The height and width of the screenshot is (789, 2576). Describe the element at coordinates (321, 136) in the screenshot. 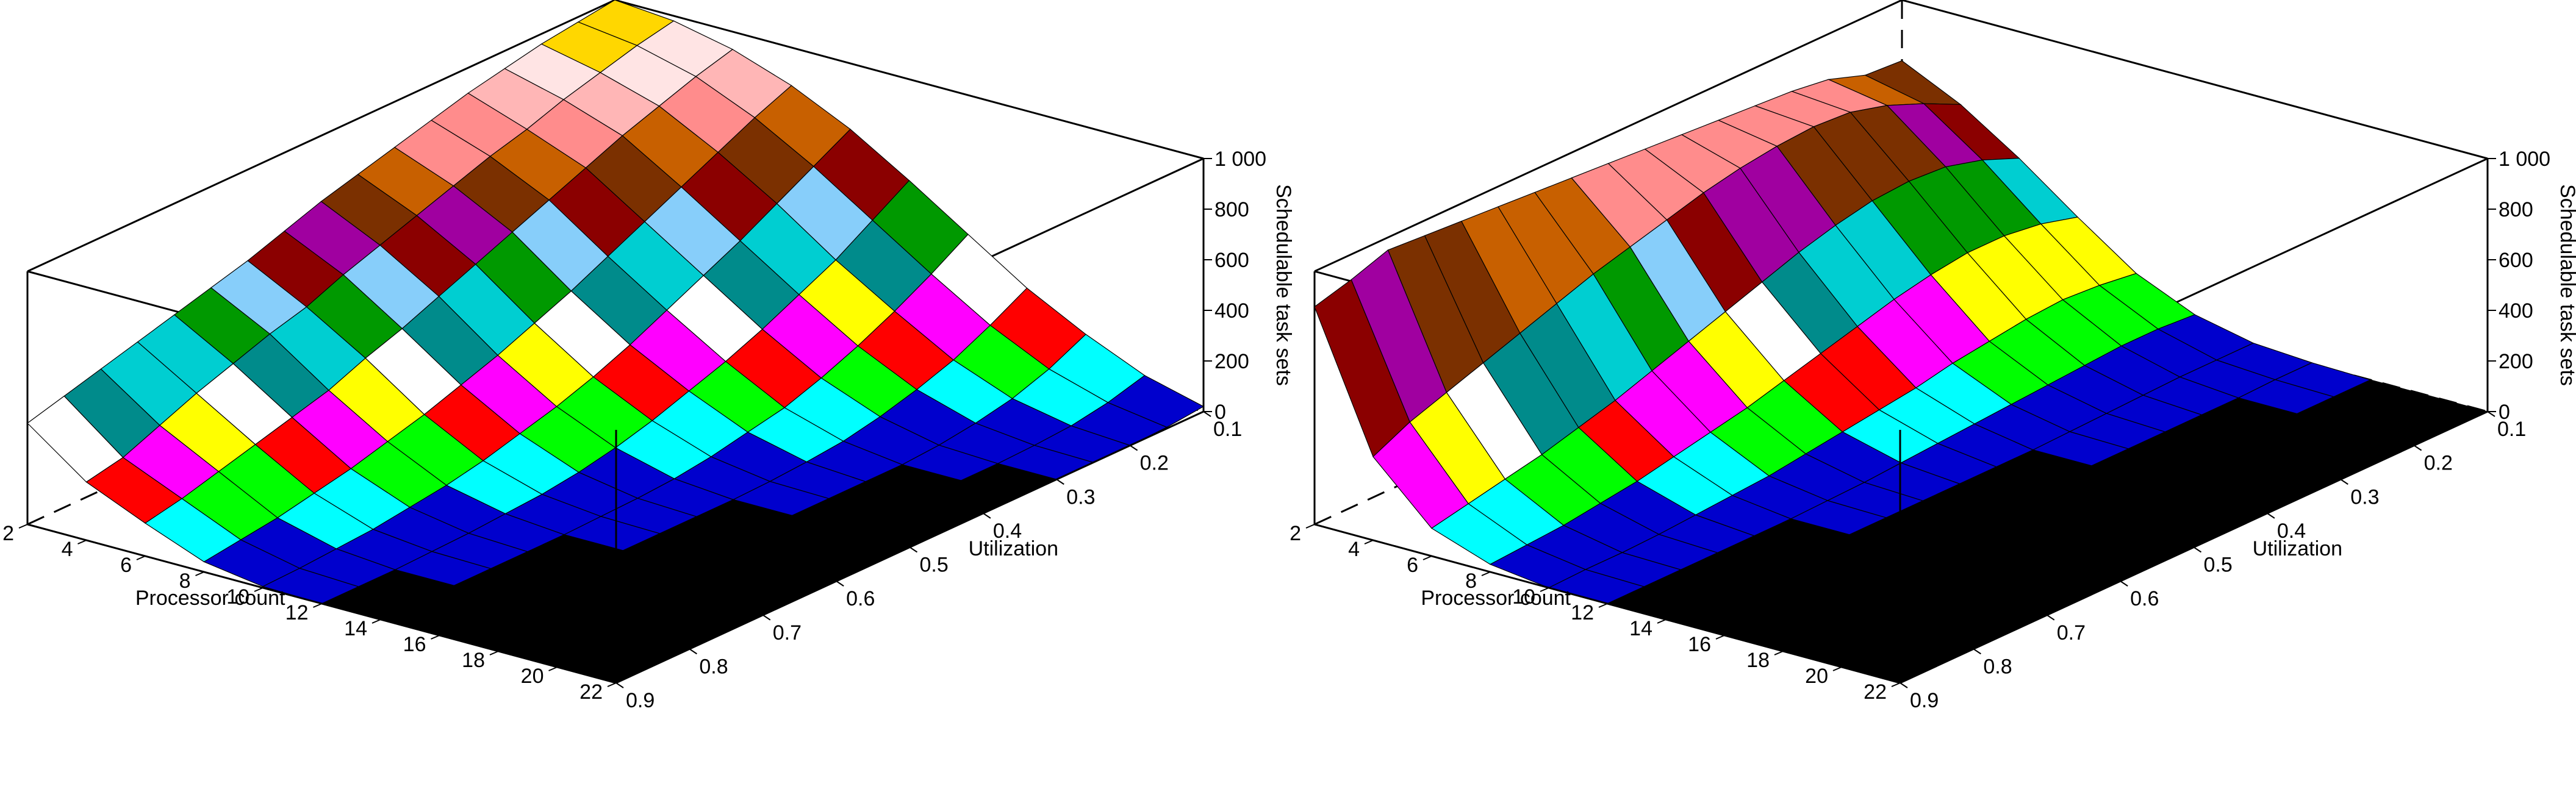

I see `box-edge-top-left` at that location.